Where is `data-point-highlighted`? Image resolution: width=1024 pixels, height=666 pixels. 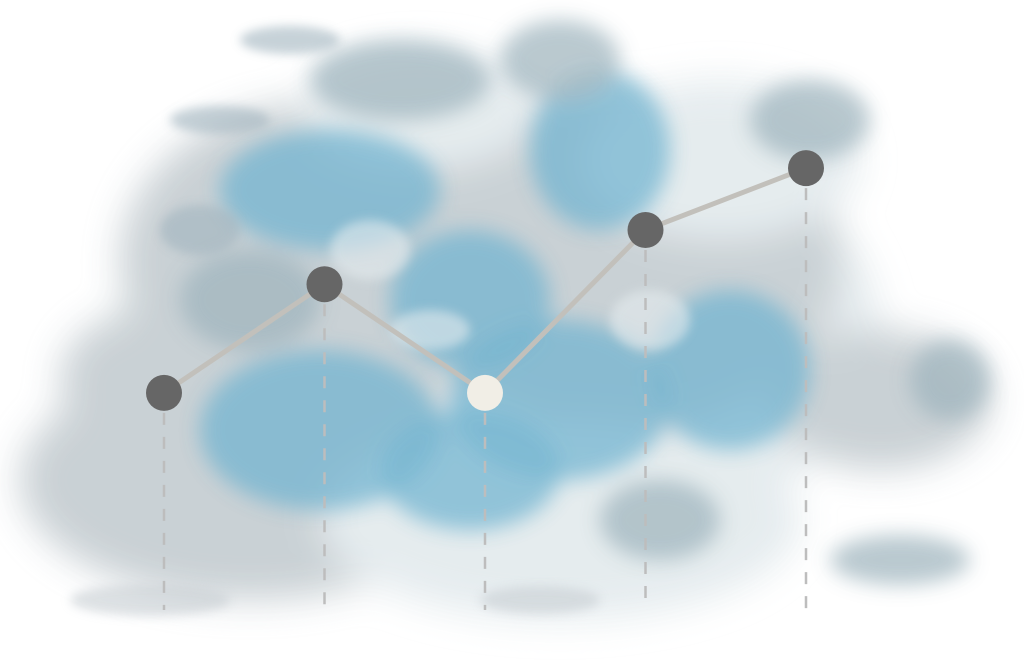 data-point-highlighted is located at coordinates (485, 392).